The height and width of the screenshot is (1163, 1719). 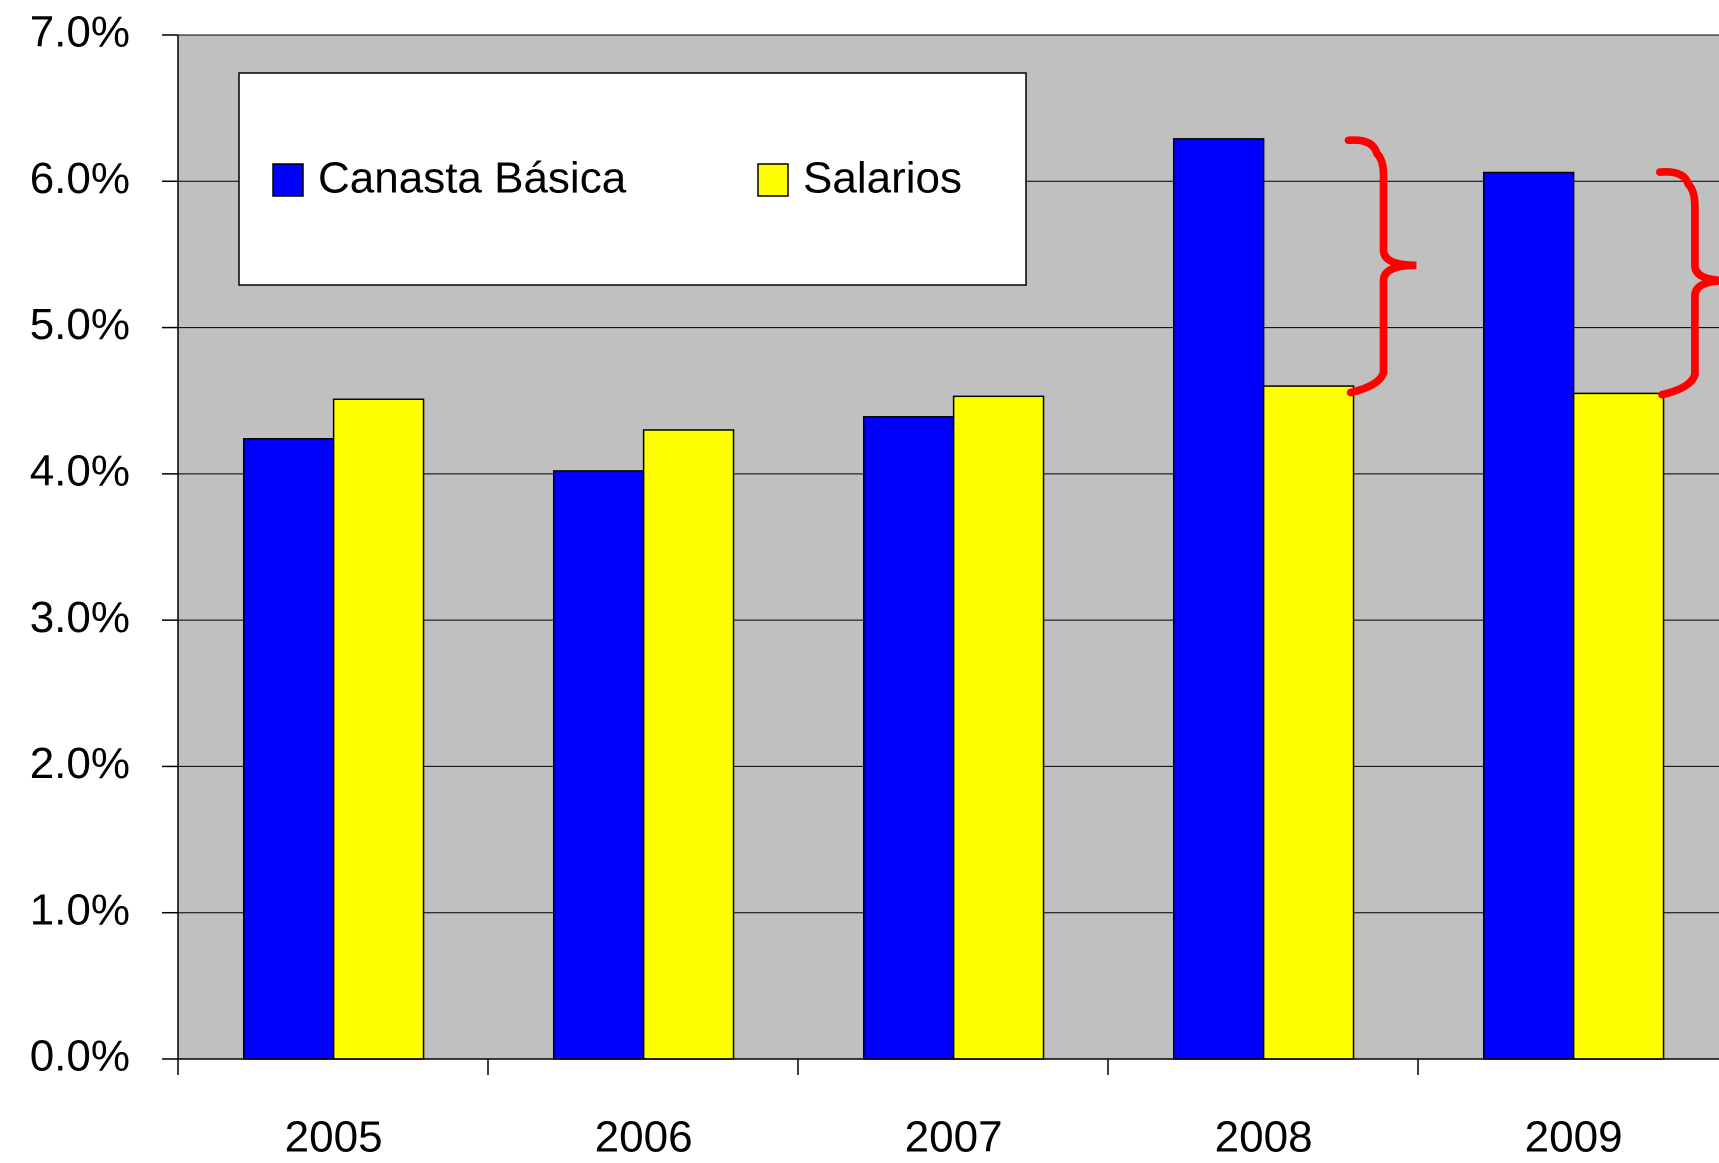 What do you see at coordinates (80, 1056) in the screenshot?
I see `y-tick-label: 0.0%` at bounding box center [80, 1056].